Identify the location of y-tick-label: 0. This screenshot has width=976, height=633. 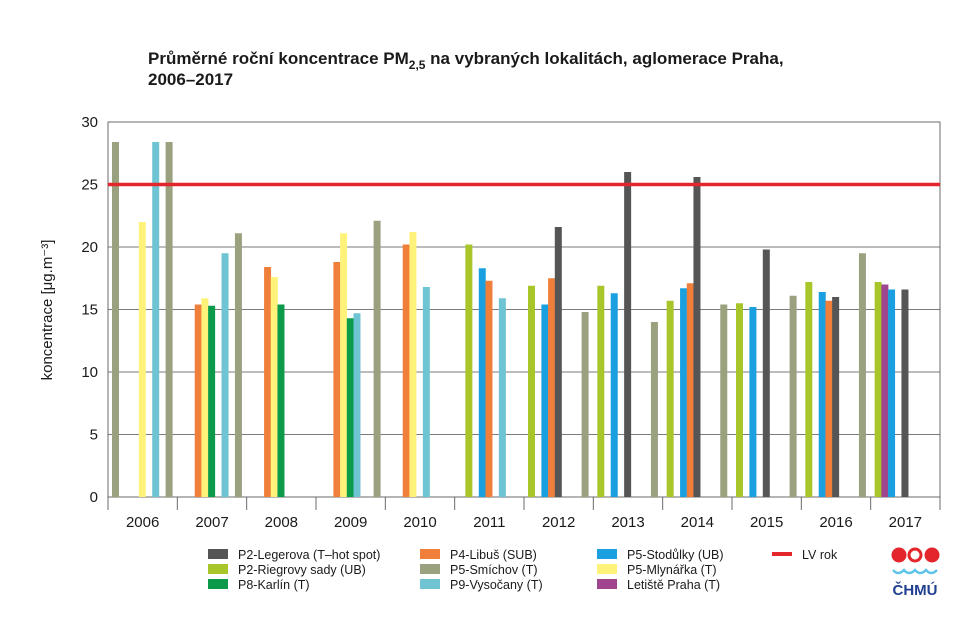
(94, 497).